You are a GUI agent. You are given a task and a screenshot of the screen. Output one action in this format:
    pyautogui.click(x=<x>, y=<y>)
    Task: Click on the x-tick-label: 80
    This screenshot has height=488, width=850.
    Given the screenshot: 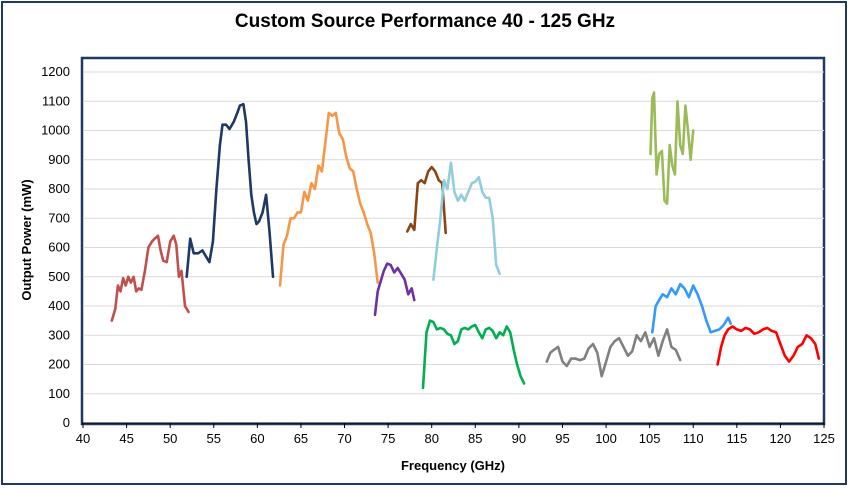 What is the action you would take?
    pyautogui.click(x=431, y=438)
    